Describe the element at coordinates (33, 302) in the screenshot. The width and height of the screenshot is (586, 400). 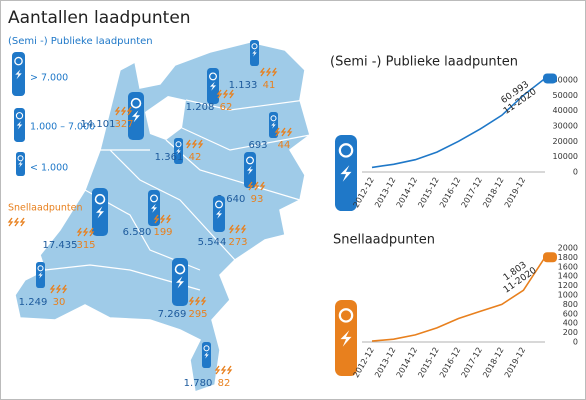
I see `public-count: 1.249` at that location.